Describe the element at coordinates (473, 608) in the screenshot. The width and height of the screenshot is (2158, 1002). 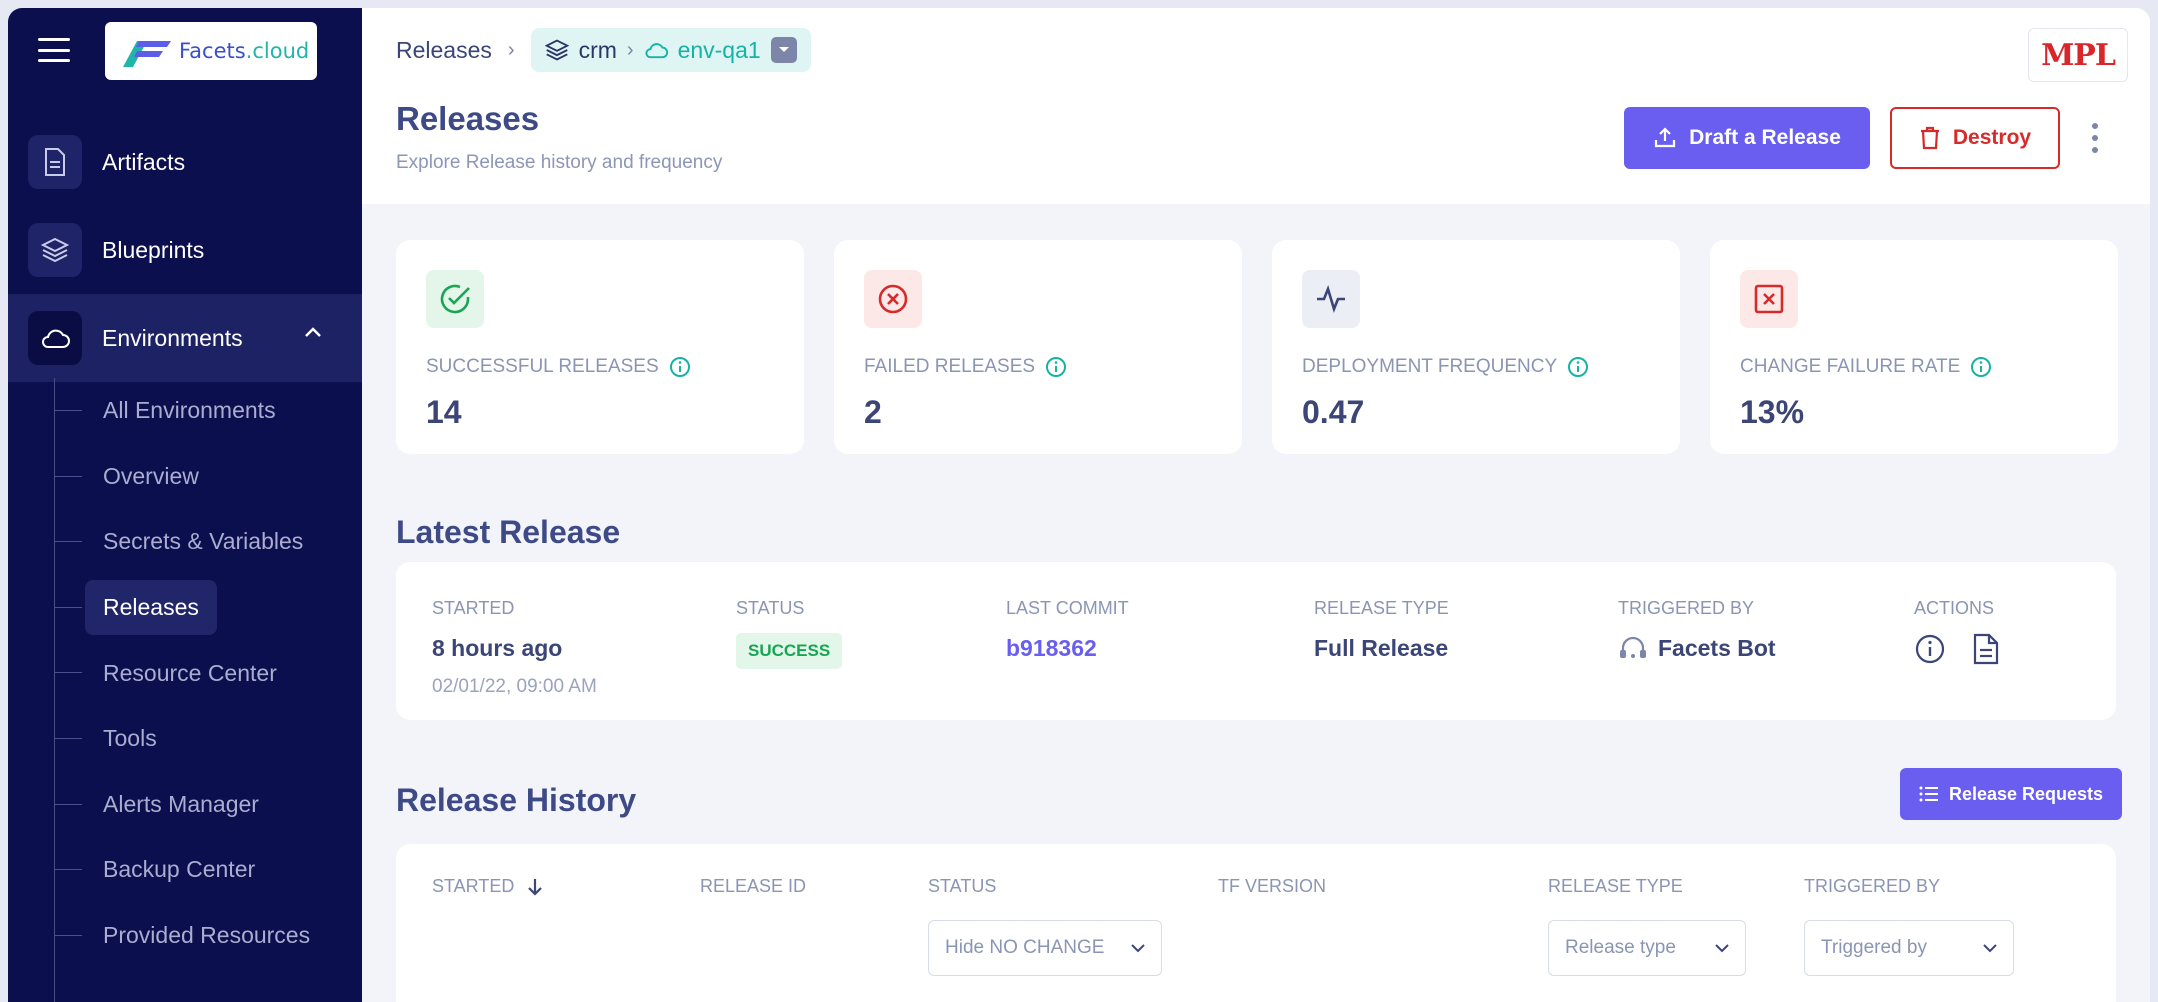
I see `column-header: STARTED` at that location.